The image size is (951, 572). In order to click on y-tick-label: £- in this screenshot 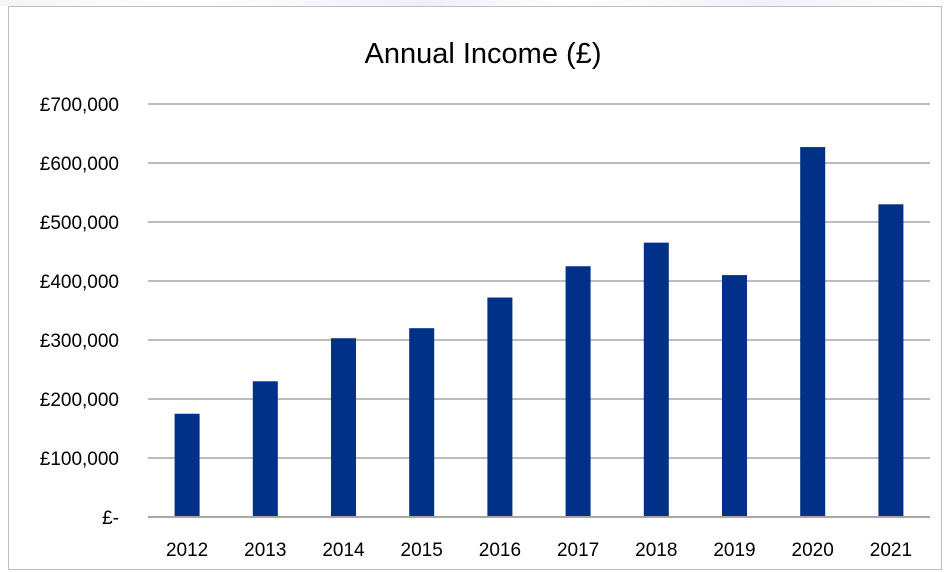, I will do `click(110, 518)`.